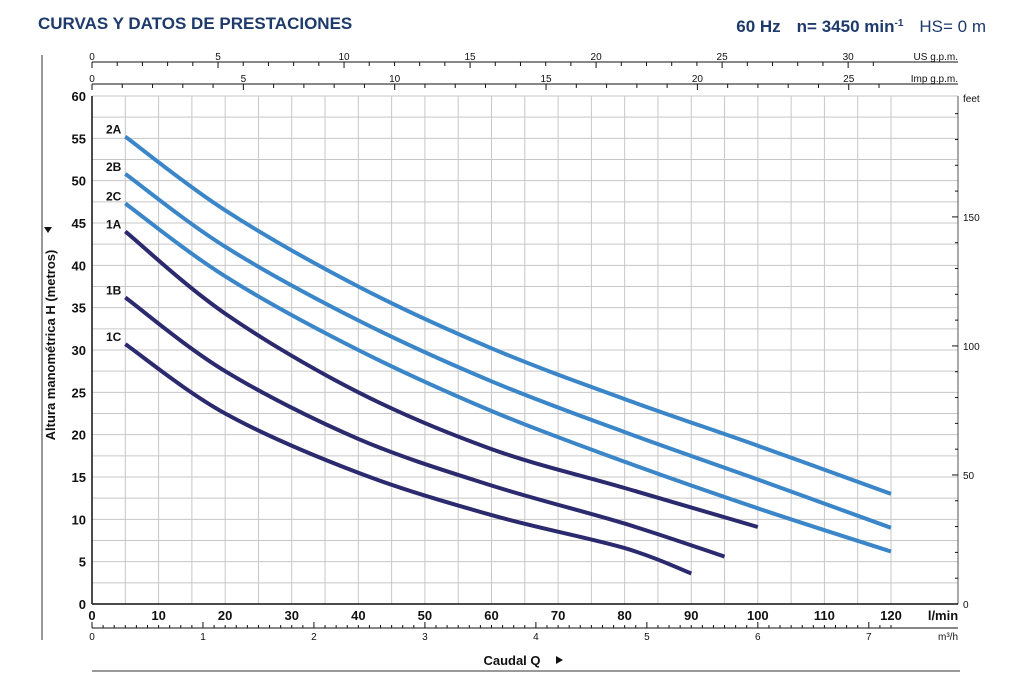  Describe the element at coordinates (948, 637) in the screenshot. I see `m3h-unit-label: m³/h` at that location.